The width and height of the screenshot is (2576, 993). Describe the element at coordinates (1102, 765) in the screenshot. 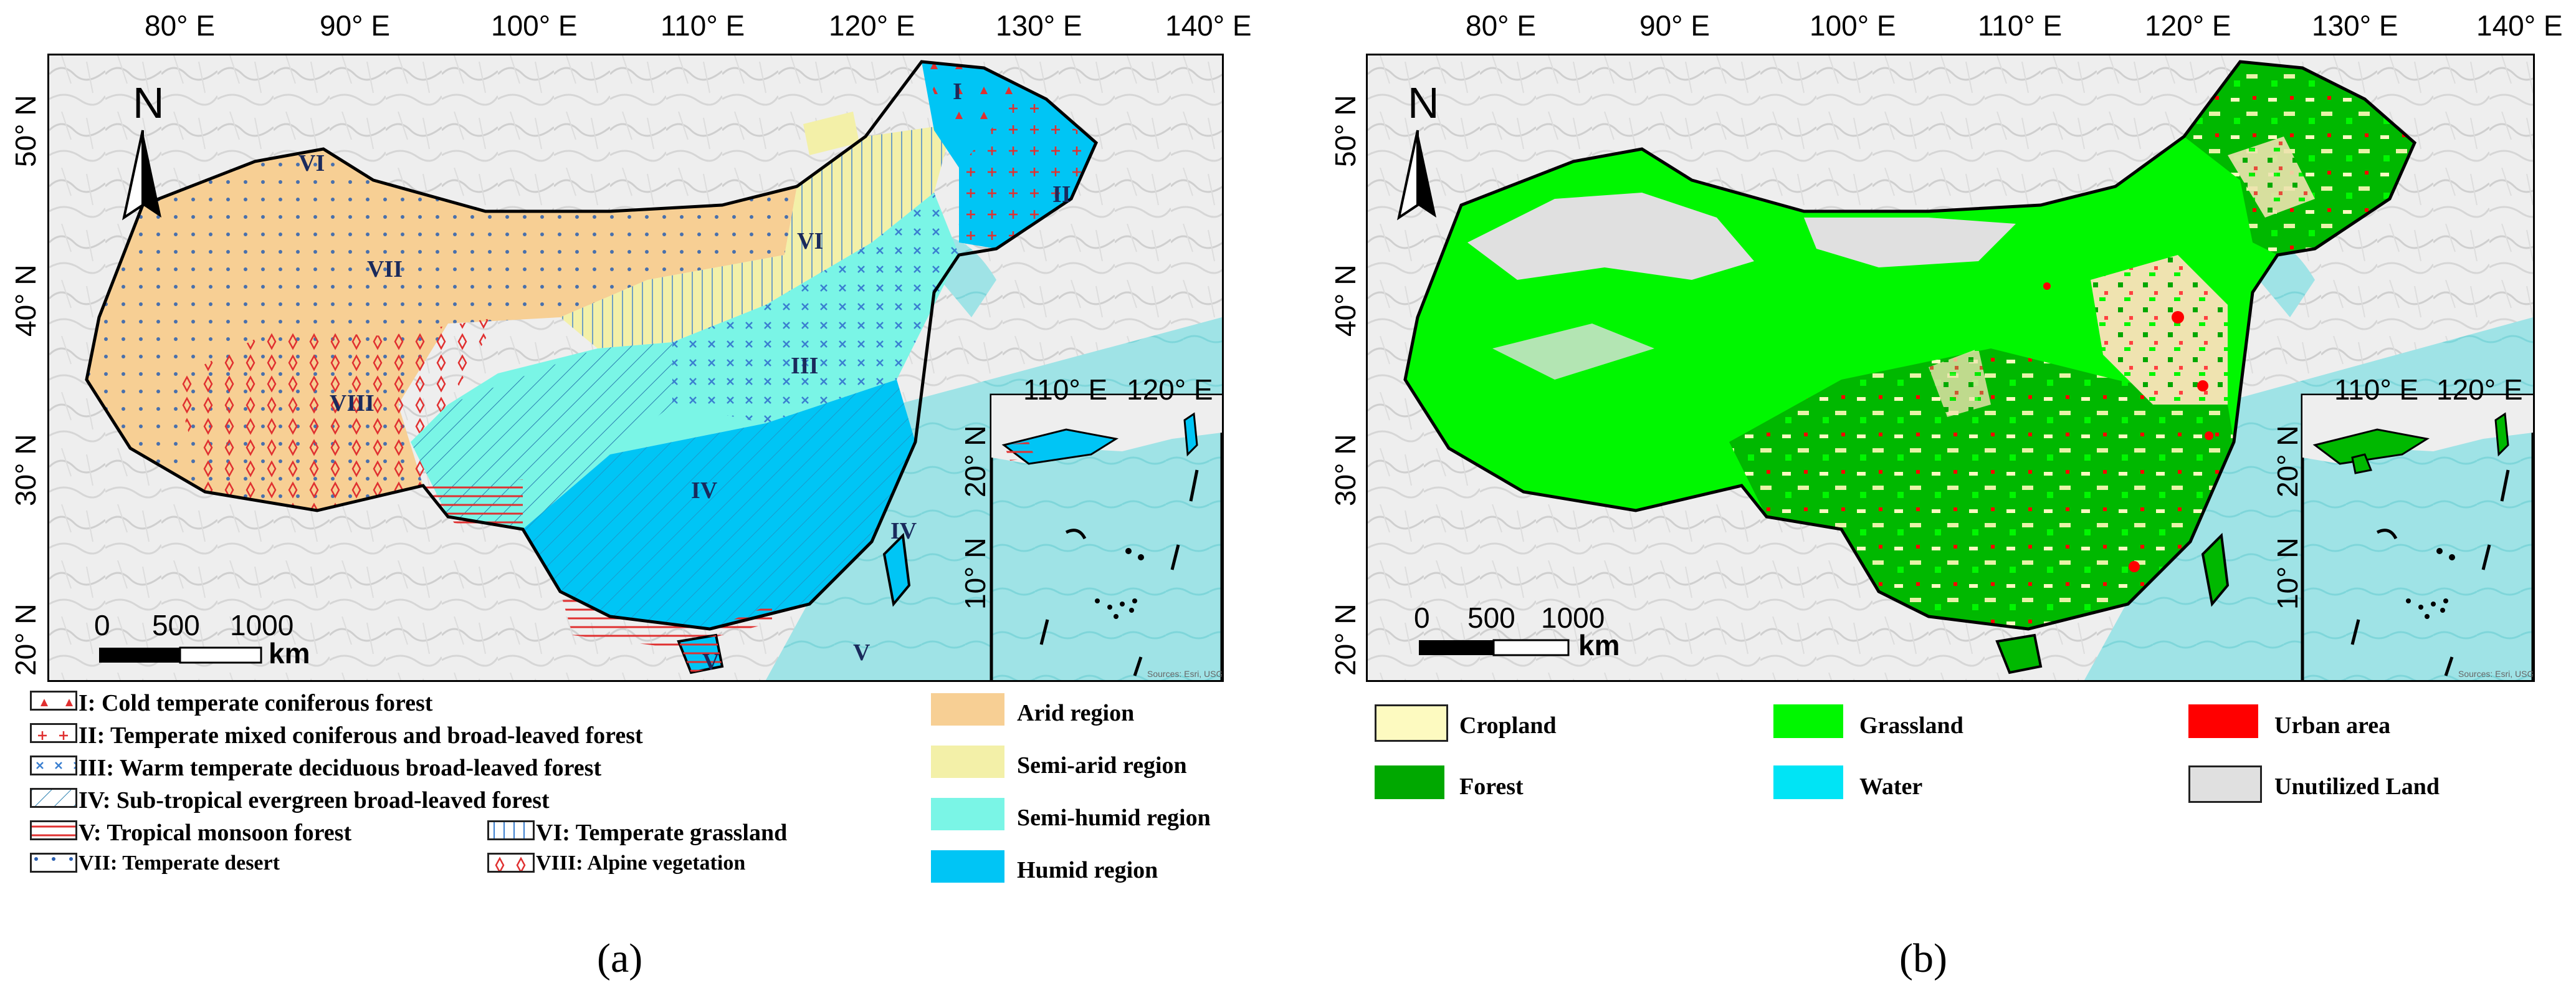

I see `legend-label: Semi-arid region` at that location.